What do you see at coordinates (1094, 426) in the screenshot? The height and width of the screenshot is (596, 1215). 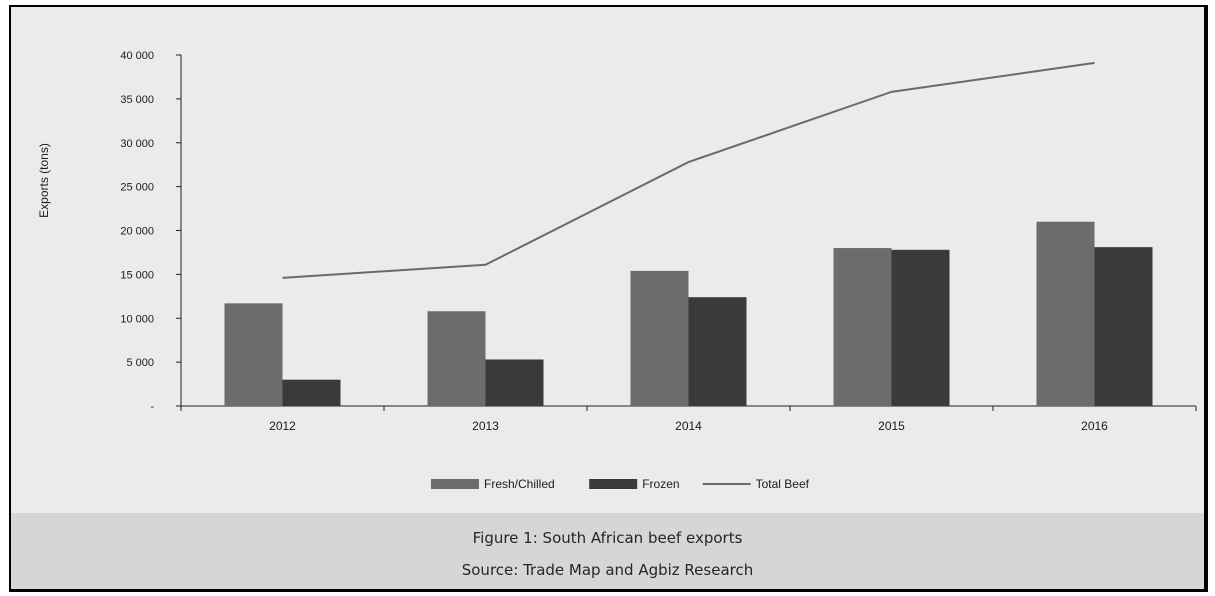 I see `x-tick-label: 2016` at bounding box center [1094, 426].